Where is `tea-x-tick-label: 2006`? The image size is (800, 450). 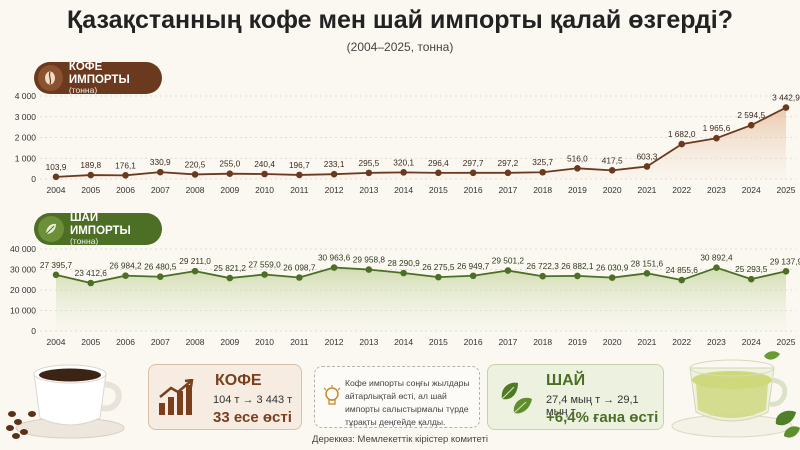
tea-x-tick-label: 2006 is located at coordinates (125, 342).